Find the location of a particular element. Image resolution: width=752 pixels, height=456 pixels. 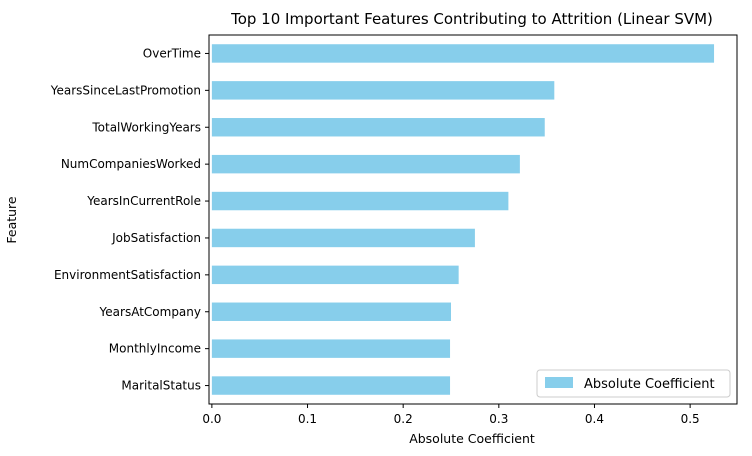

y-tick-label: TotalWorkingYears is located at coordinates (146, 127).